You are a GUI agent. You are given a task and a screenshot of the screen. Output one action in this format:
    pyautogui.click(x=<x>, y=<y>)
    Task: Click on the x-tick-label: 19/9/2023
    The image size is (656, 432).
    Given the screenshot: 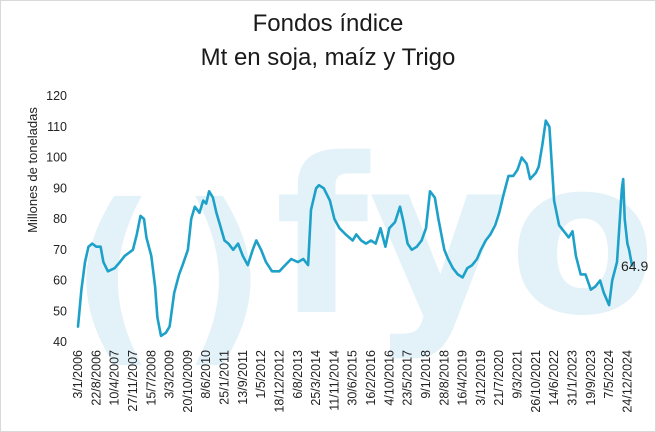 What is the action you would take?
    pyautogui.click(x=591, y=378)
    